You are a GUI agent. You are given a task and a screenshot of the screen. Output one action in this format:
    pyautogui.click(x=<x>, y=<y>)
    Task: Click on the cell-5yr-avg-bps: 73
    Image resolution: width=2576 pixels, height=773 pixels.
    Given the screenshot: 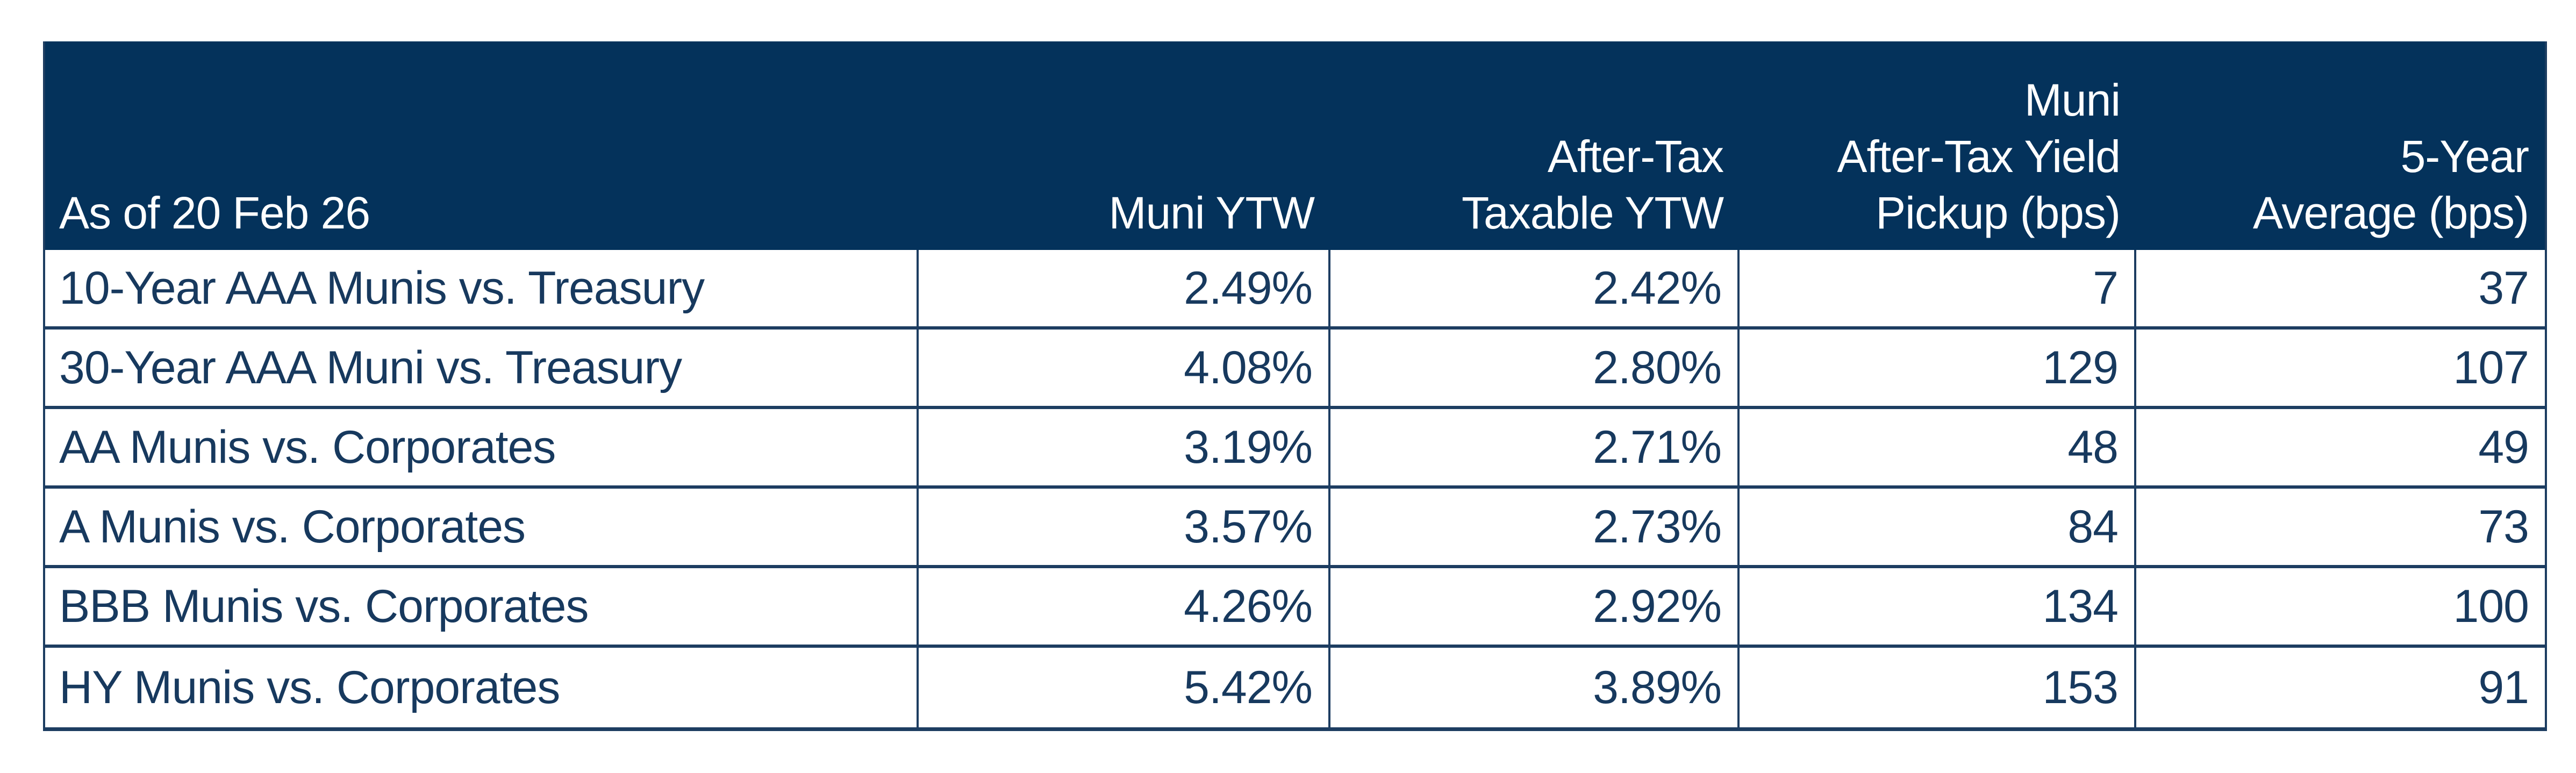 What is the action you would take?
    pyautogui.click(x=2340, y=528)
    